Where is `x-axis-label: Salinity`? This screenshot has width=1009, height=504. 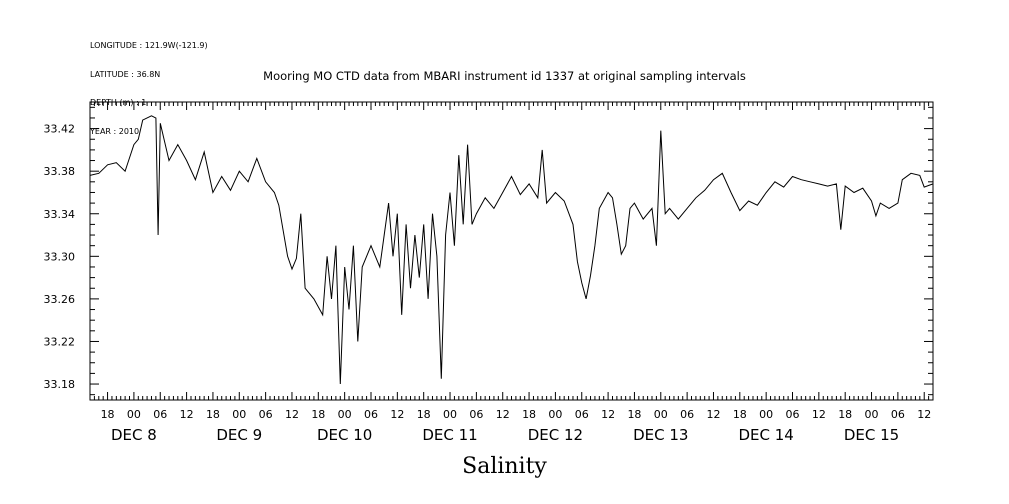
x-axis-label: Salinity is located at coordinates (504, 466).